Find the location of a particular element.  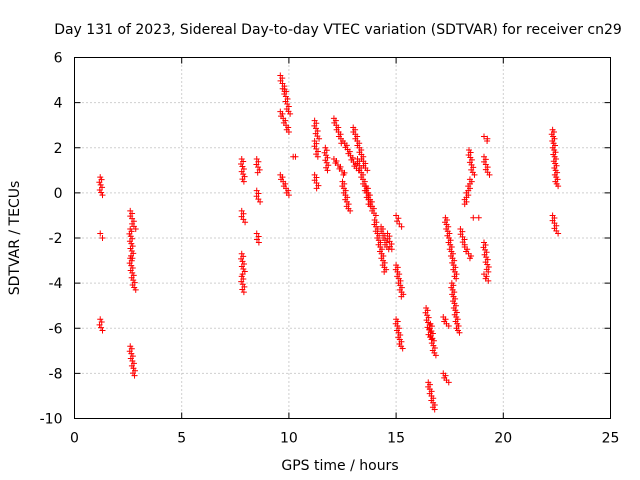

x-axis-label: GPS time / hours is located at coordinates (339, 466).